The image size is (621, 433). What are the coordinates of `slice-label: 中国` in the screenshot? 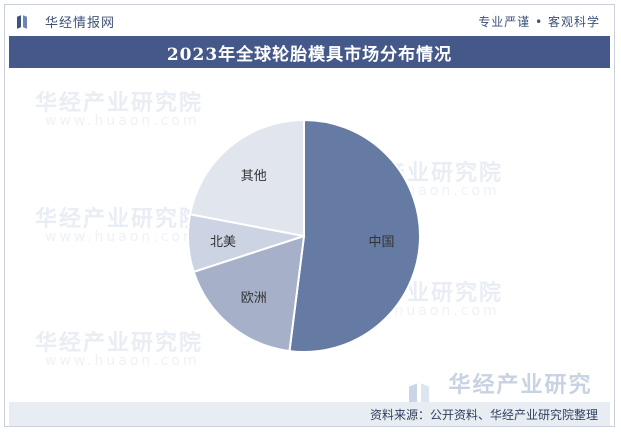 It's located at (382, 242).